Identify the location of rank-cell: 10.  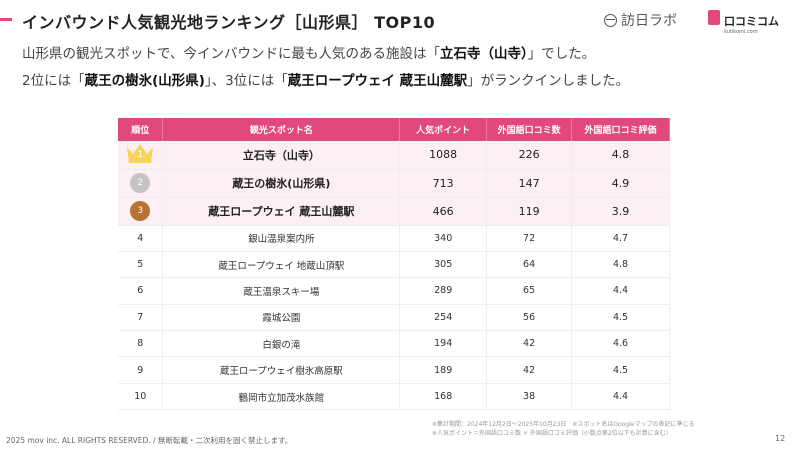
(141, 397).